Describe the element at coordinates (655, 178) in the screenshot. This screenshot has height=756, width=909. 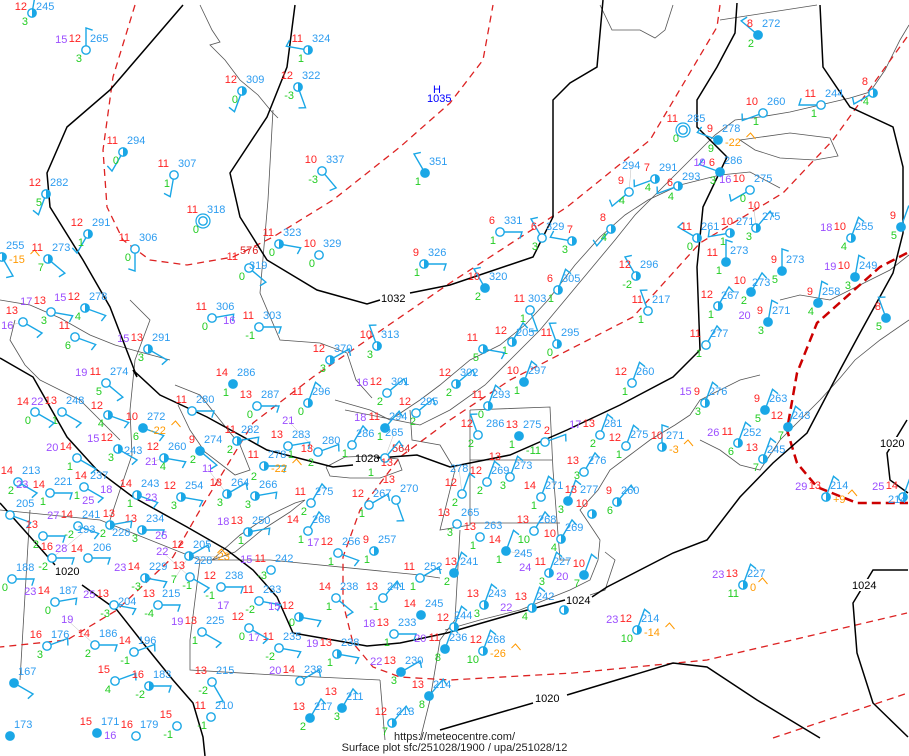
I see `station-plot: 7 4 291` at that location.